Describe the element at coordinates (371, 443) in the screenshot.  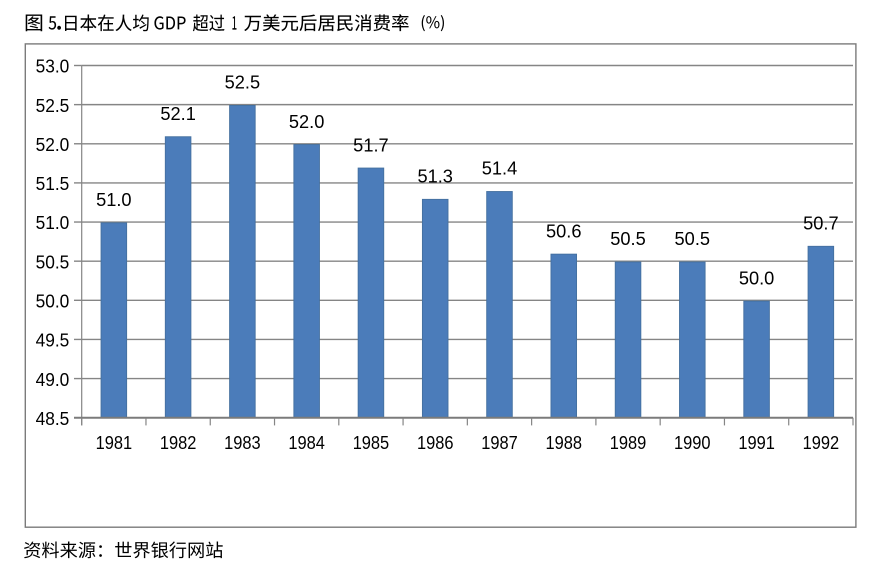
I see `svg-text: 1985` at that location.